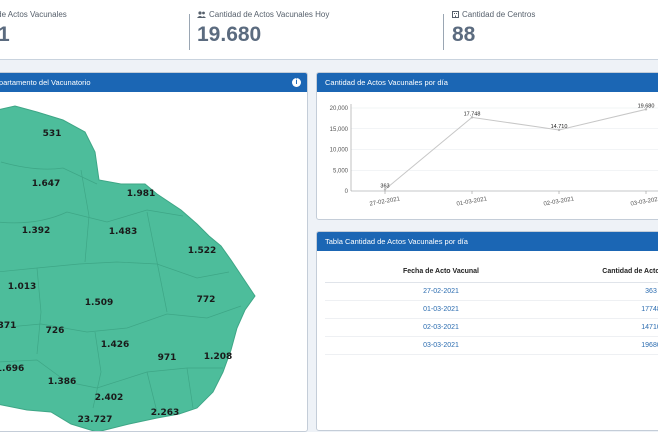 The image size is (658, 432). What do you see at coordinates (339, 151) in the screenshot?
I see `y-tick-label: 10,000` at bounding box center [339, 151].